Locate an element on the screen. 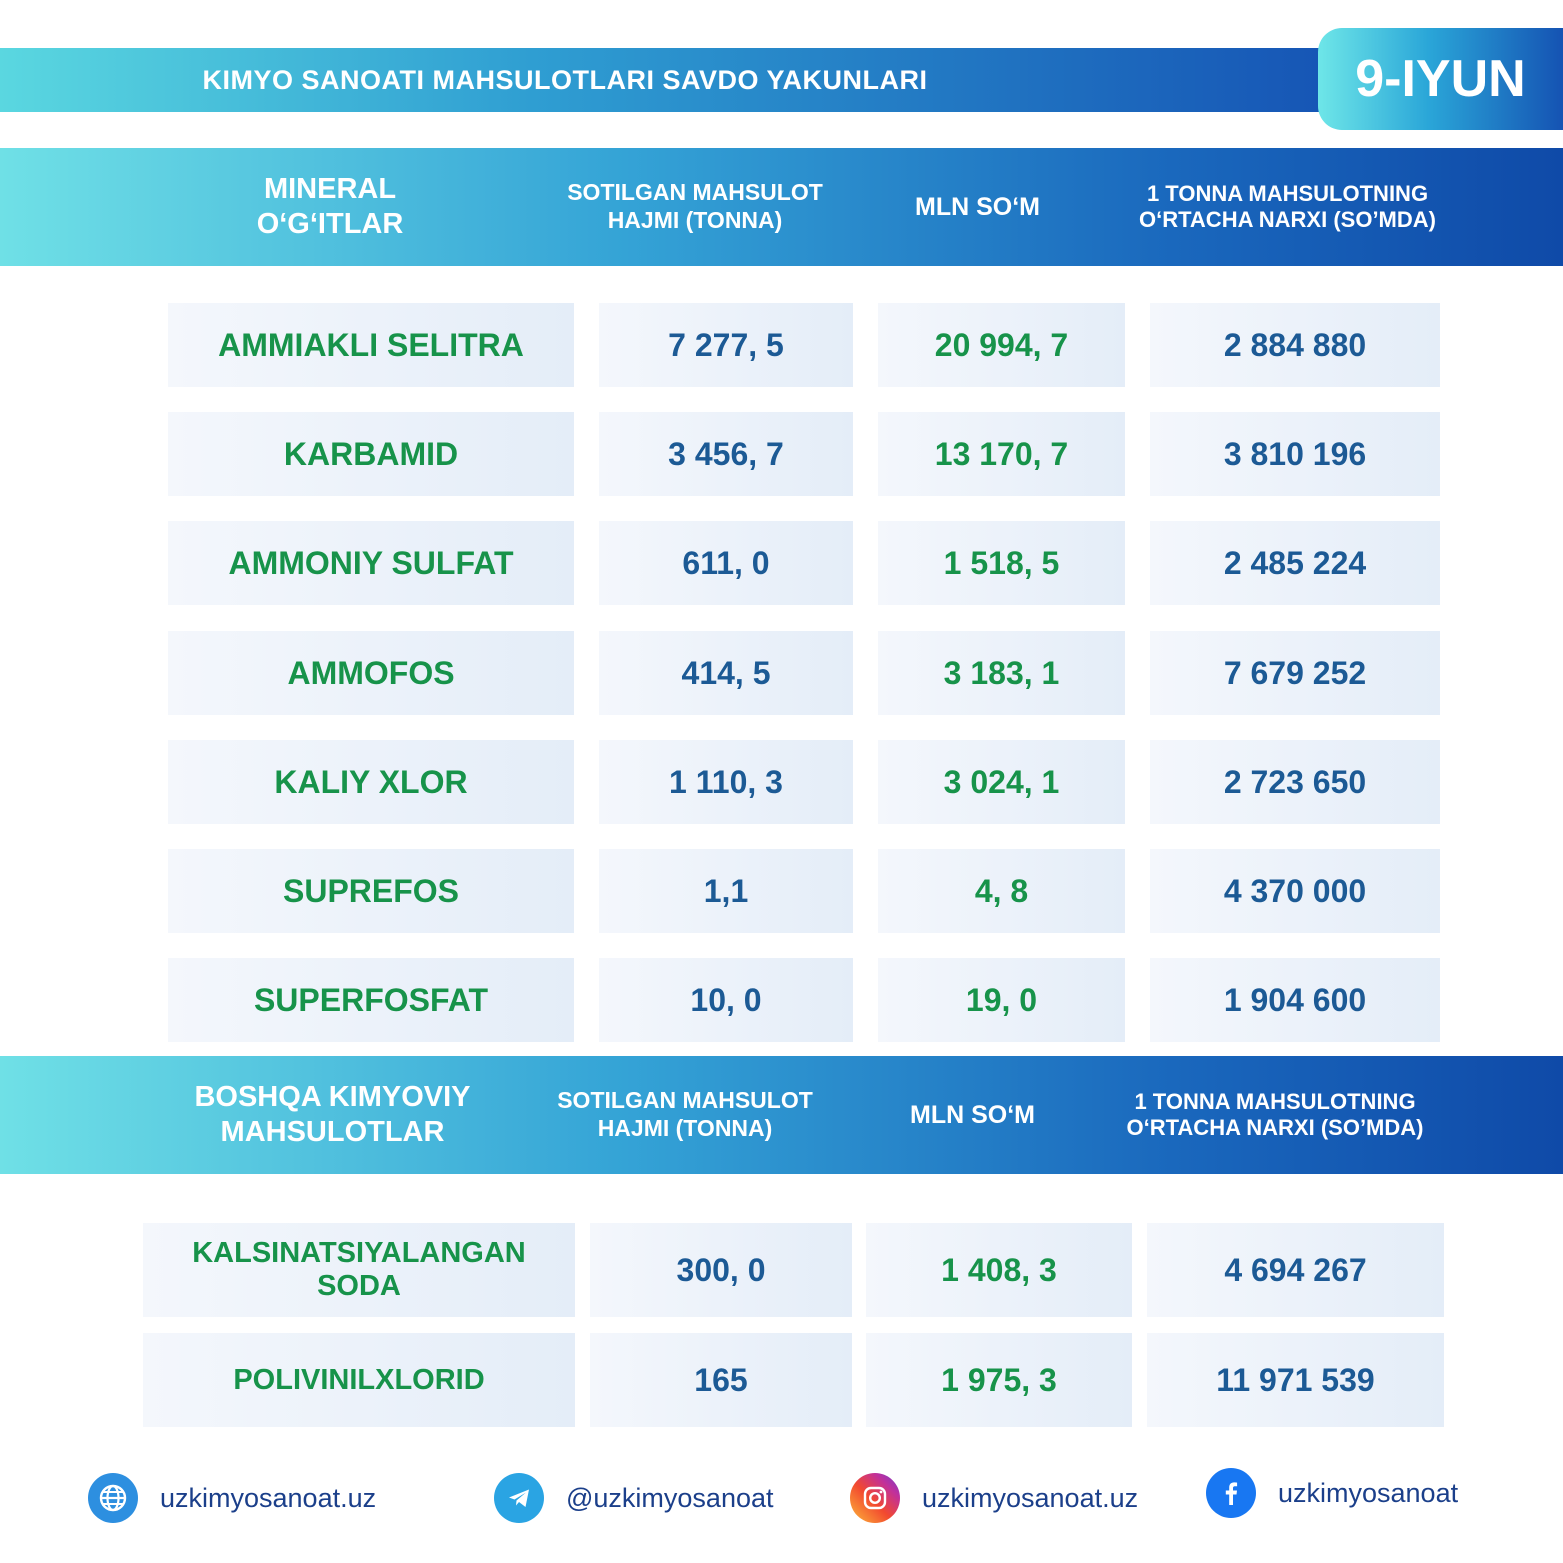 Image resolution: width=1563 pixels, height=1563 pixels. product-name: KARBAMID is located at coordinates (371, 454).